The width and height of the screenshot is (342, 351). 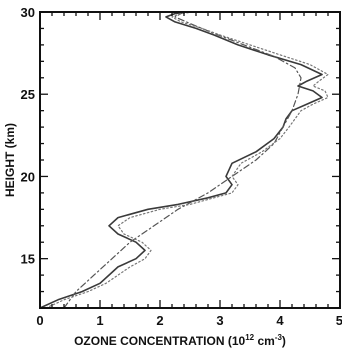 What do you see at coordinates (39, 320) in the screenshot?
I see `x-tick-label: 0` at bounding box center [39, 320].